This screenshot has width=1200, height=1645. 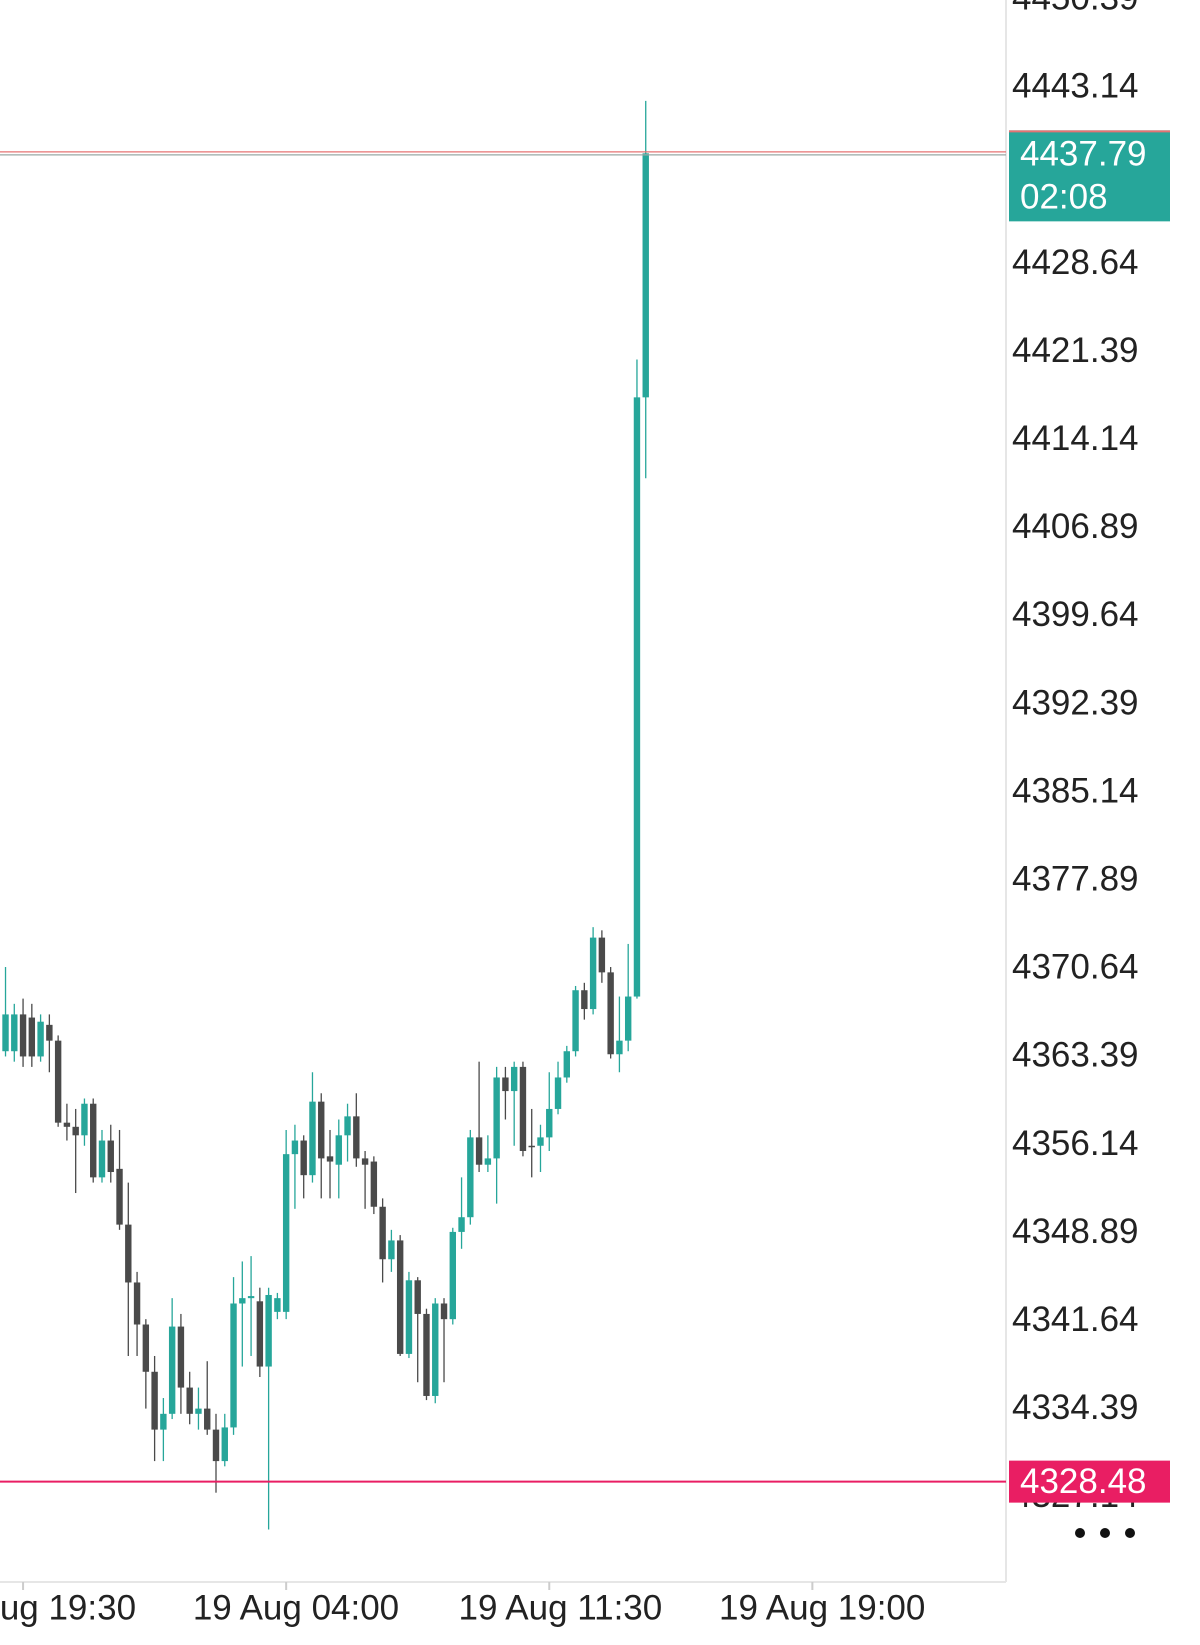 I want to click on y-tick-label: 4450.39, so click(x=1075, y=8).